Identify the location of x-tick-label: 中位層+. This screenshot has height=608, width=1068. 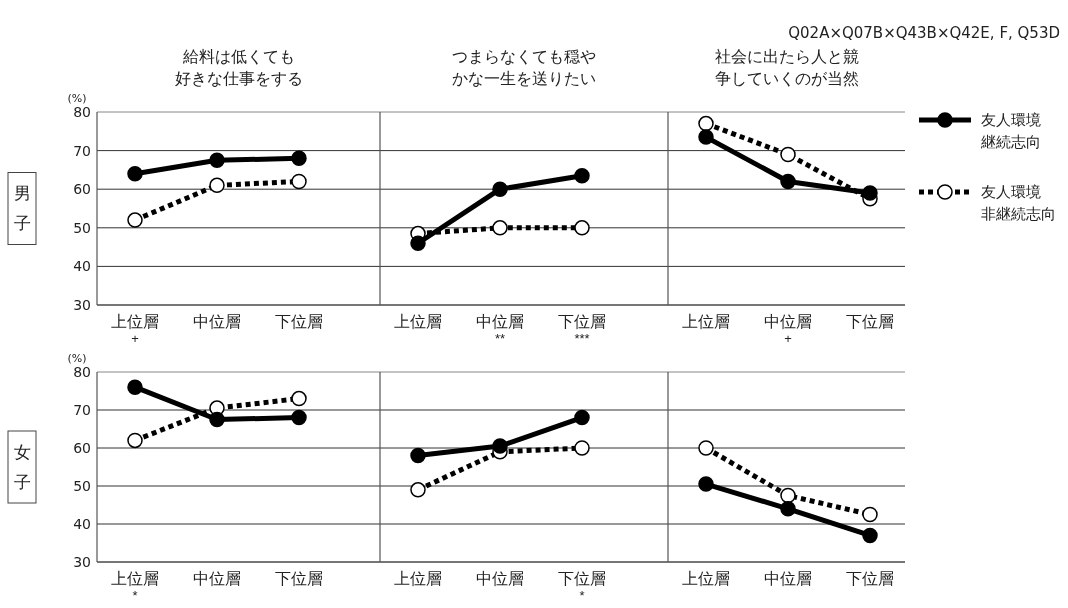
(788, 329).